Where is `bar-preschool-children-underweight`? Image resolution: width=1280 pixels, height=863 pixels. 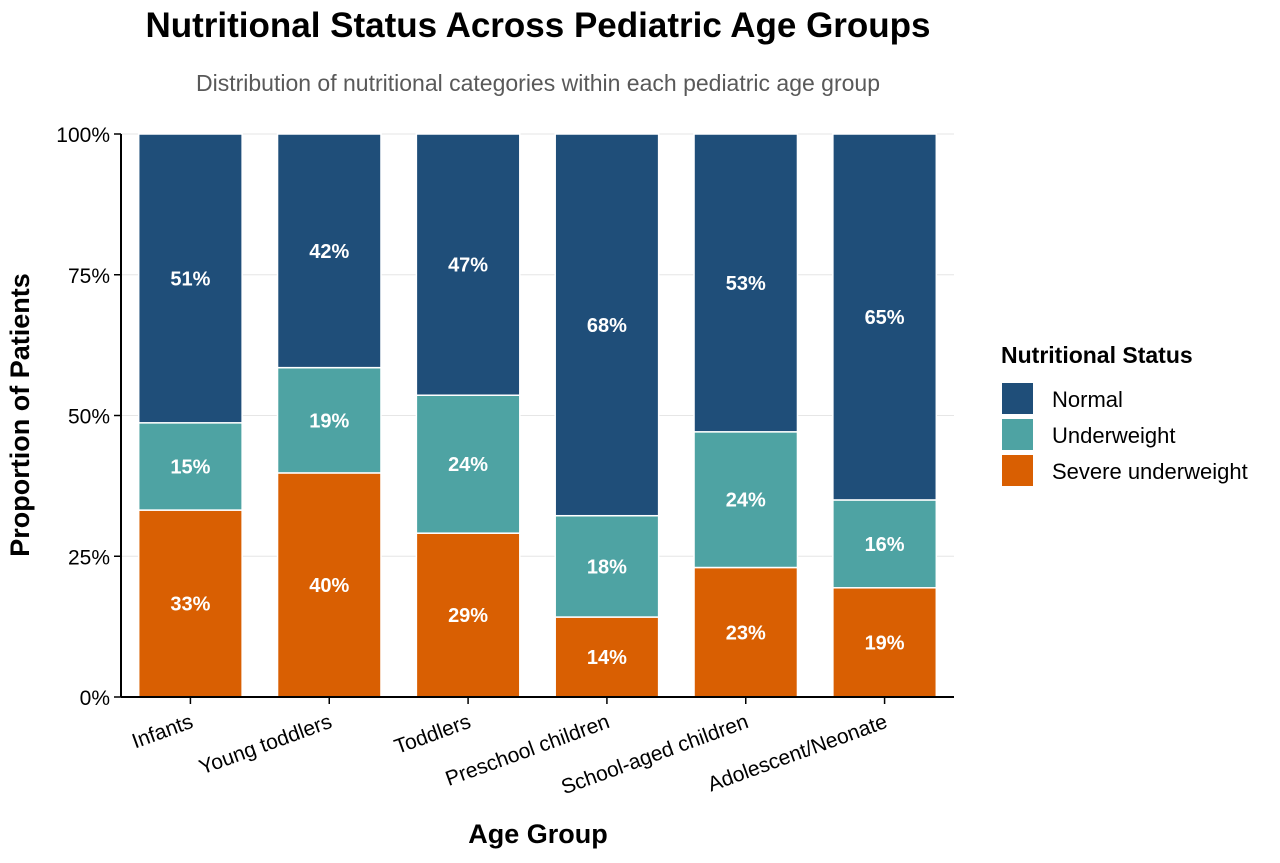 bar-preschool-children-underweight is located at coordinates (607, 566).